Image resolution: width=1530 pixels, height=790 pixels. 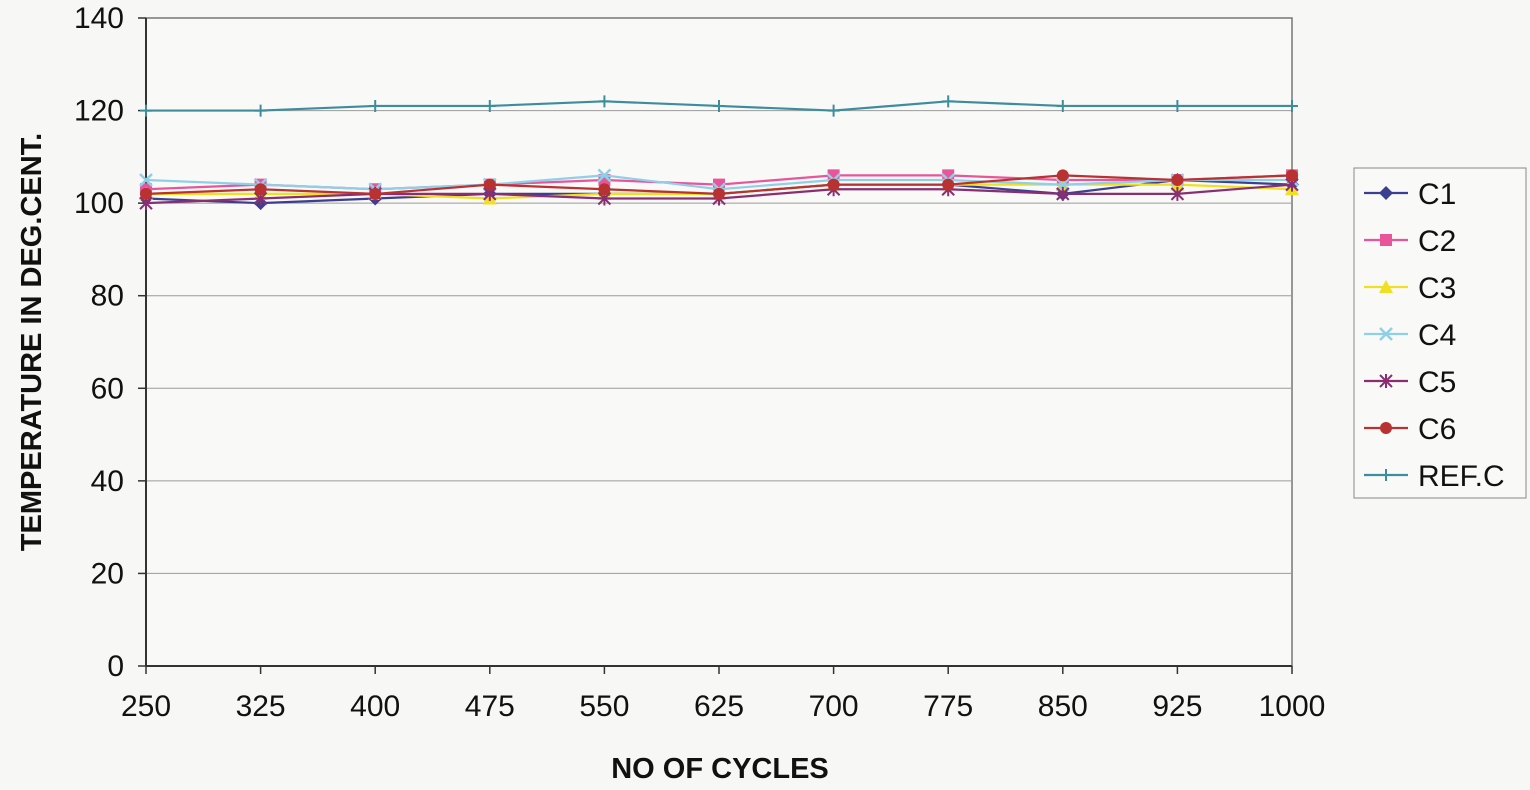 I want to click on legend-entry: C2, so click(x=1410, y=241).